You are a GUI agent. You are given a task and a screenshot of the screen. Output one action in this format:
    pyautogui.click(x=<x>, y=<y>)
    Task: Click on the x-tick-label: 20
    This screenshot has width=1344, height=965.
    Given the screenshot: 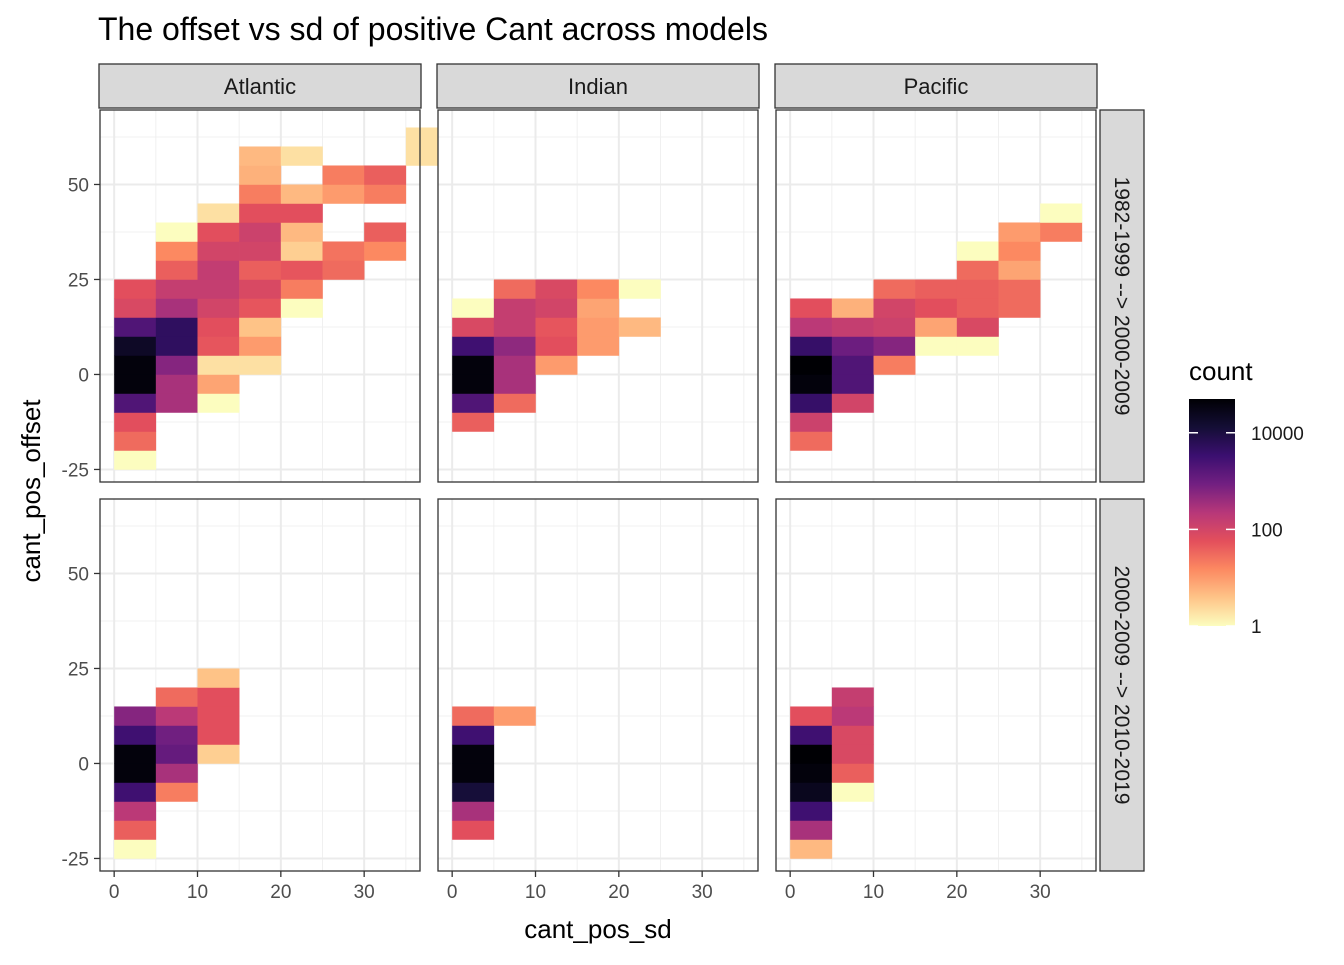 What is the action you would take?
    pyautogui.click(x=956, y=892)
    